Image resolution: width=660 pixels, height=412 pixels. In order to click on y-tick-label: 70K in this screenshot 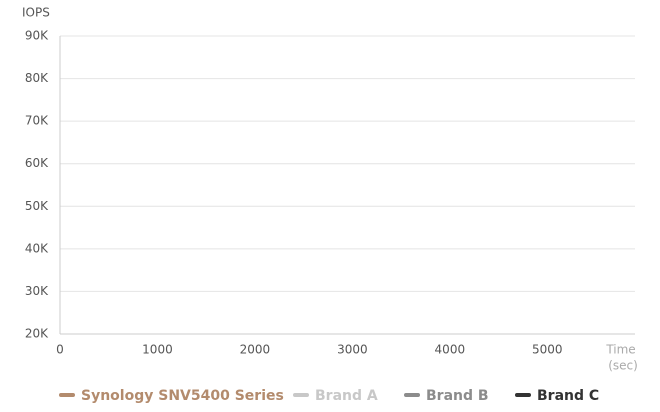, I will do `click(37, 121)`.